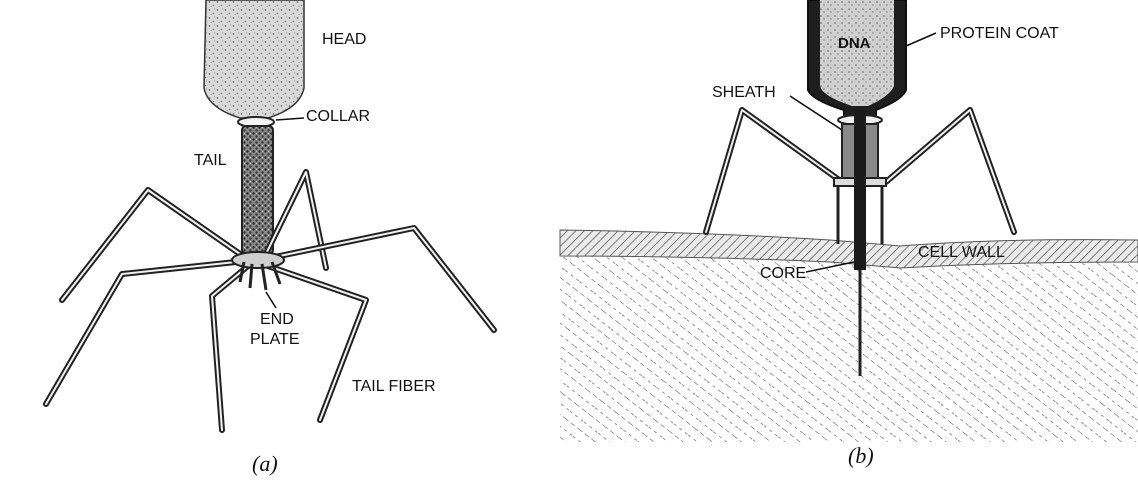 The image size is (1138, 490). Describe the element at coordinates (961, 252) in the screenshot. I see `cell-wall-label: CELL WALL` at that location.